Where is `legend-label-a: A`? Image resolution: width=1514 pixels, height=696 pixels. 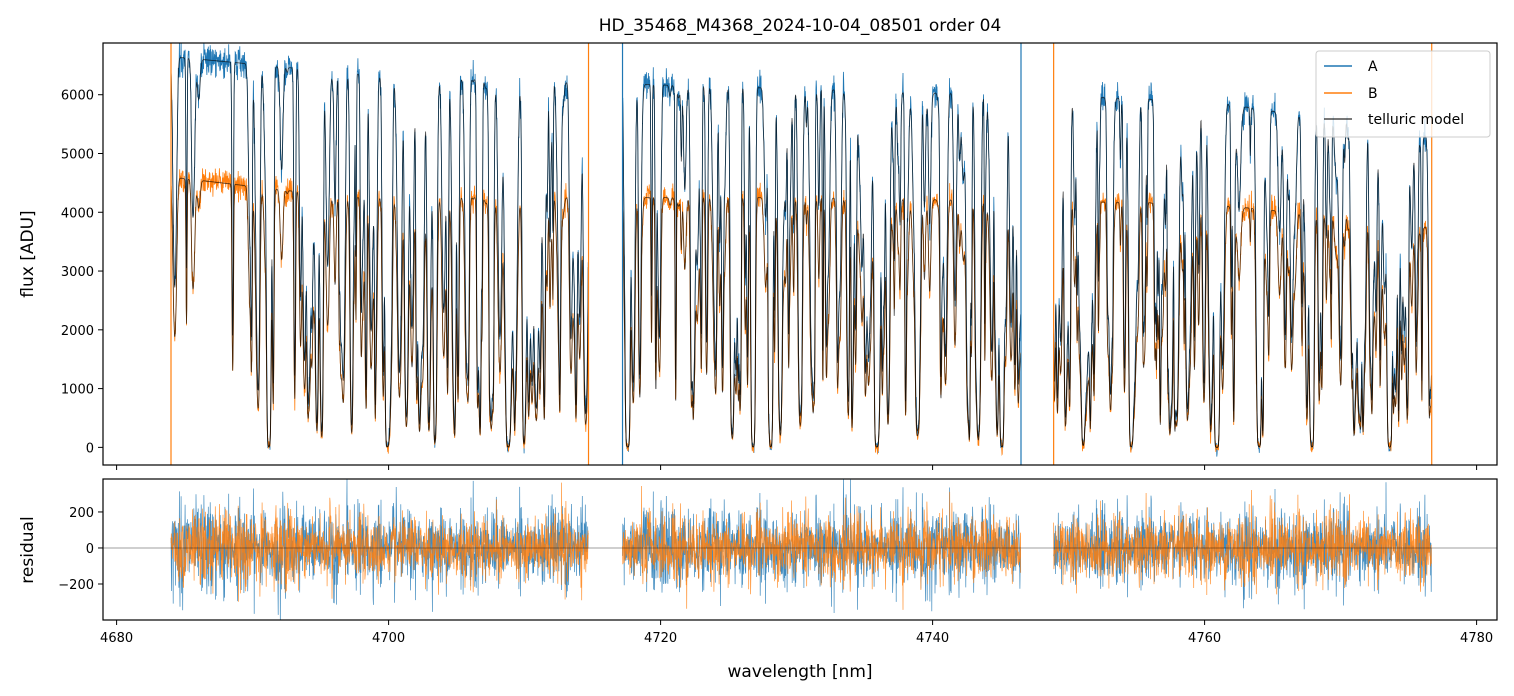
legend-label-a: A is located at coordinates (1373, 67).